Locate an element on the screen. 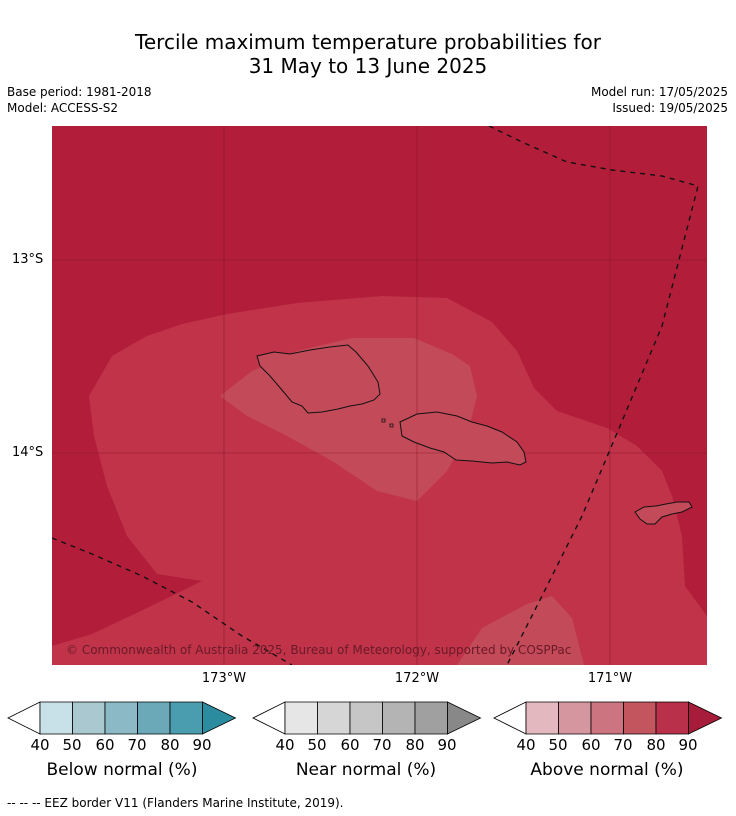  tick-above-60: 60 is located at coordinates (591, 745).